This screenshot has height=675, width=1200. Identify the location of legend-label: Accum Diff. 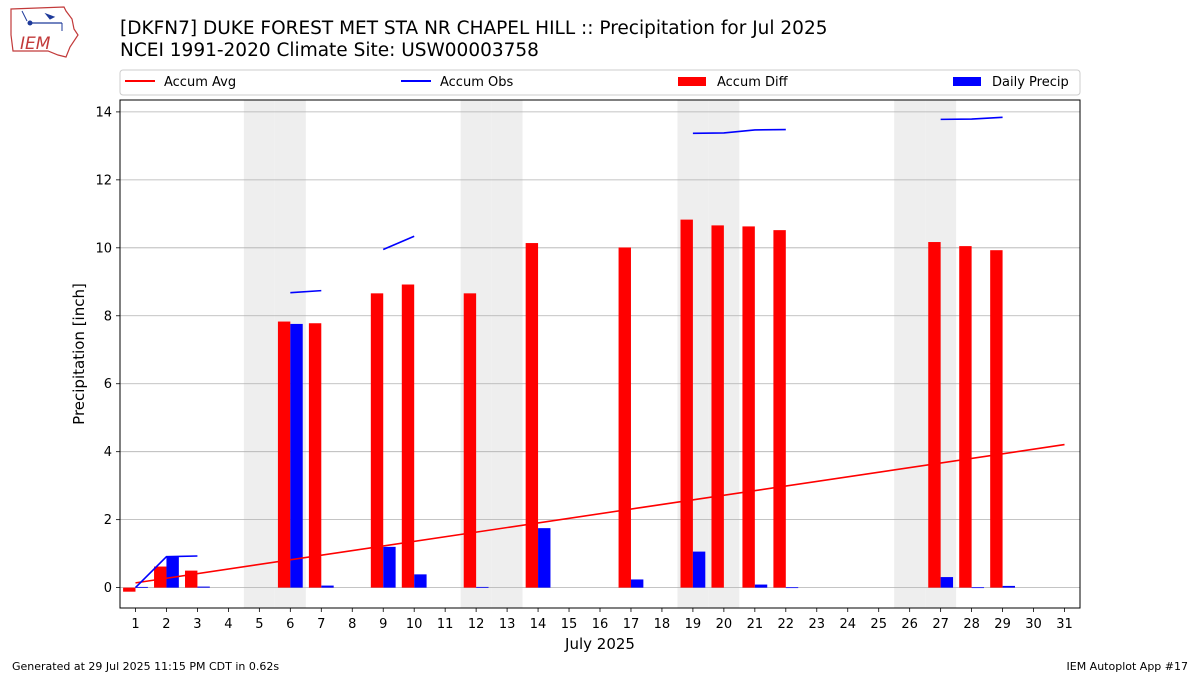
(753, 82).